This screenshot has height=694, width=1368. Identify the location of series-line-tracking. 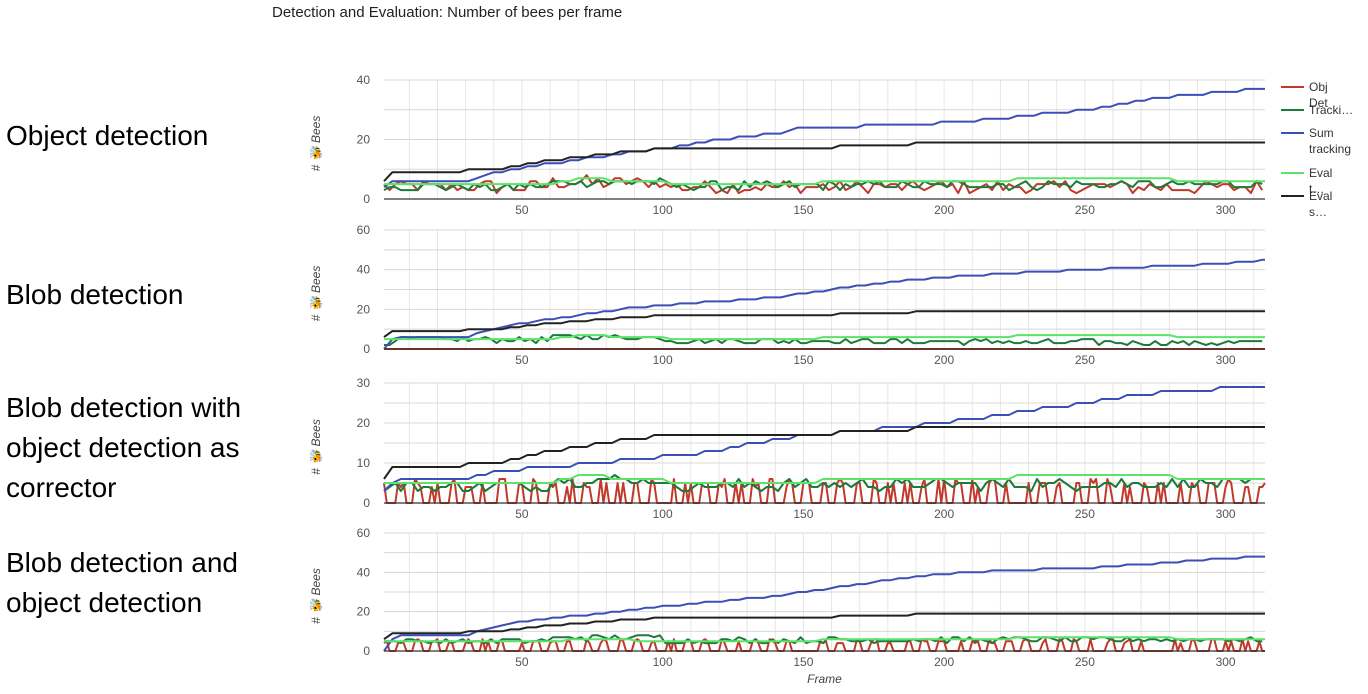
(823, 483).